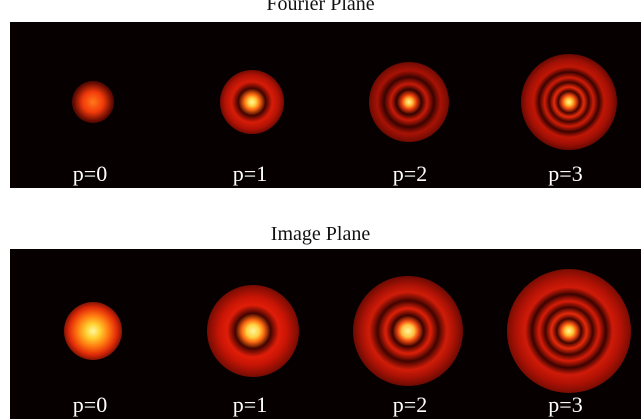 This screenshot has height=419, width=641. I want to click on image-panel-p1: p=1, so click(250, 334).